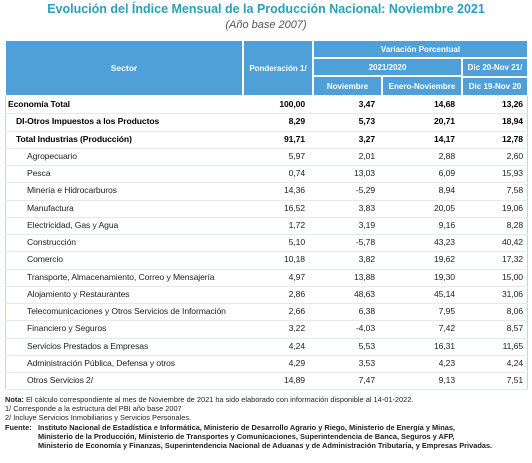  What do you see at coordinates (52, 155) in the screenshot?
I see `sector-label: Agropecuario` at bounding box center [52, 155].